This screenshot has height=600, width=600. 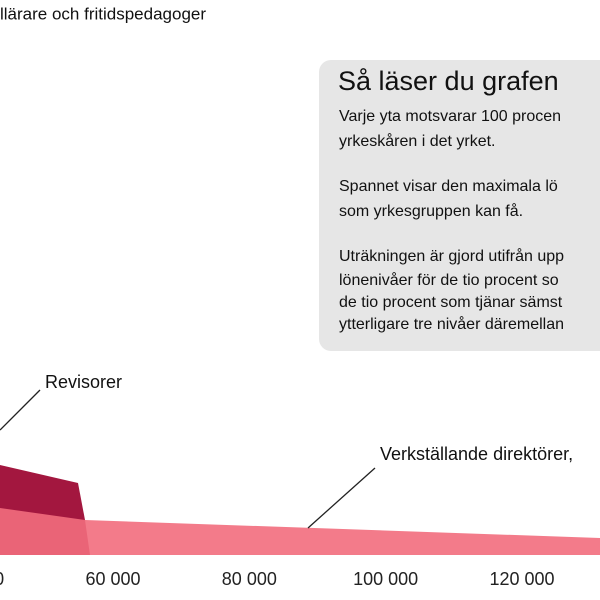 What do you see at coordinates (112, 579) in the screenshot?
I see `x-tick-label: 60 000` at bounding box center [112, 579].